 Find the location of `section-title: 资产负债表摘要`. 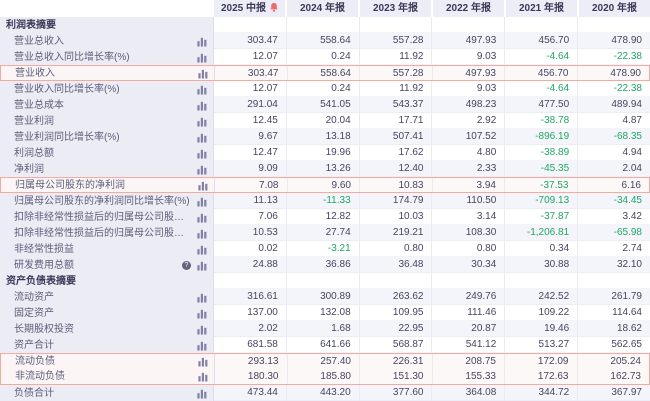

section-title: 资产负债表摘要 is located at coordinates (41, 281).